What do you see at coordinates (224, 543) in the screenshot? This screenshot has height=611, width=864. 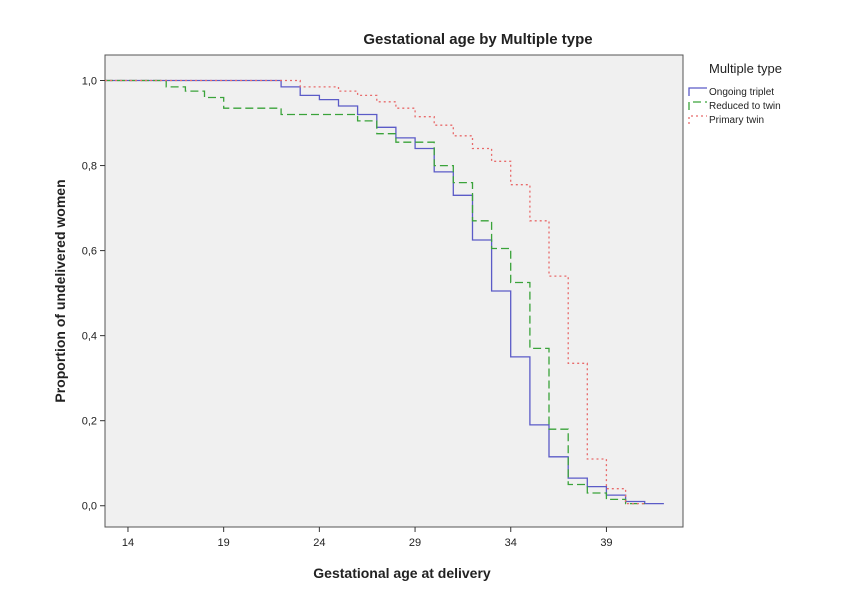 I see `x-tick-label: 19` at bounding box center [224, 543].